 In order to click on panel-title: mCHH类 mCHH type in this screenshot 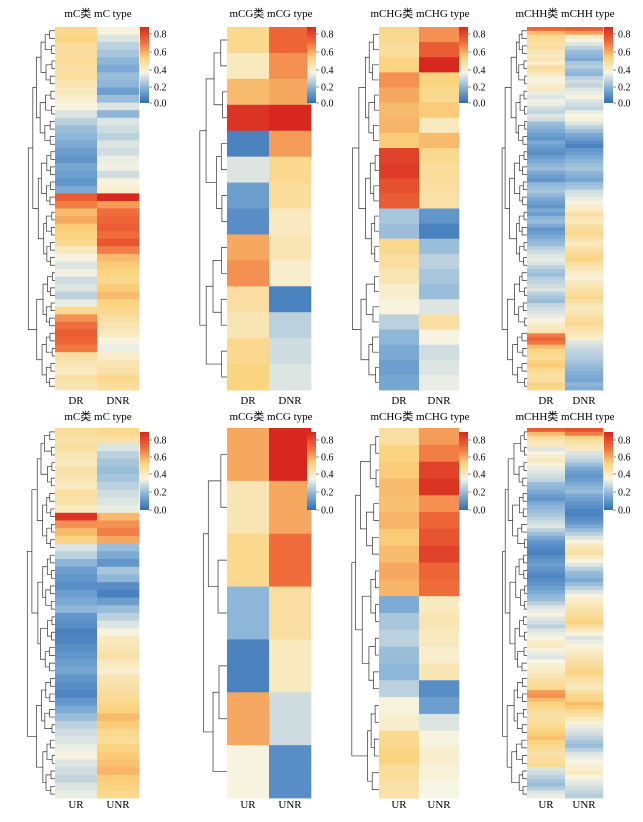, I will do `click(565, 13)`.